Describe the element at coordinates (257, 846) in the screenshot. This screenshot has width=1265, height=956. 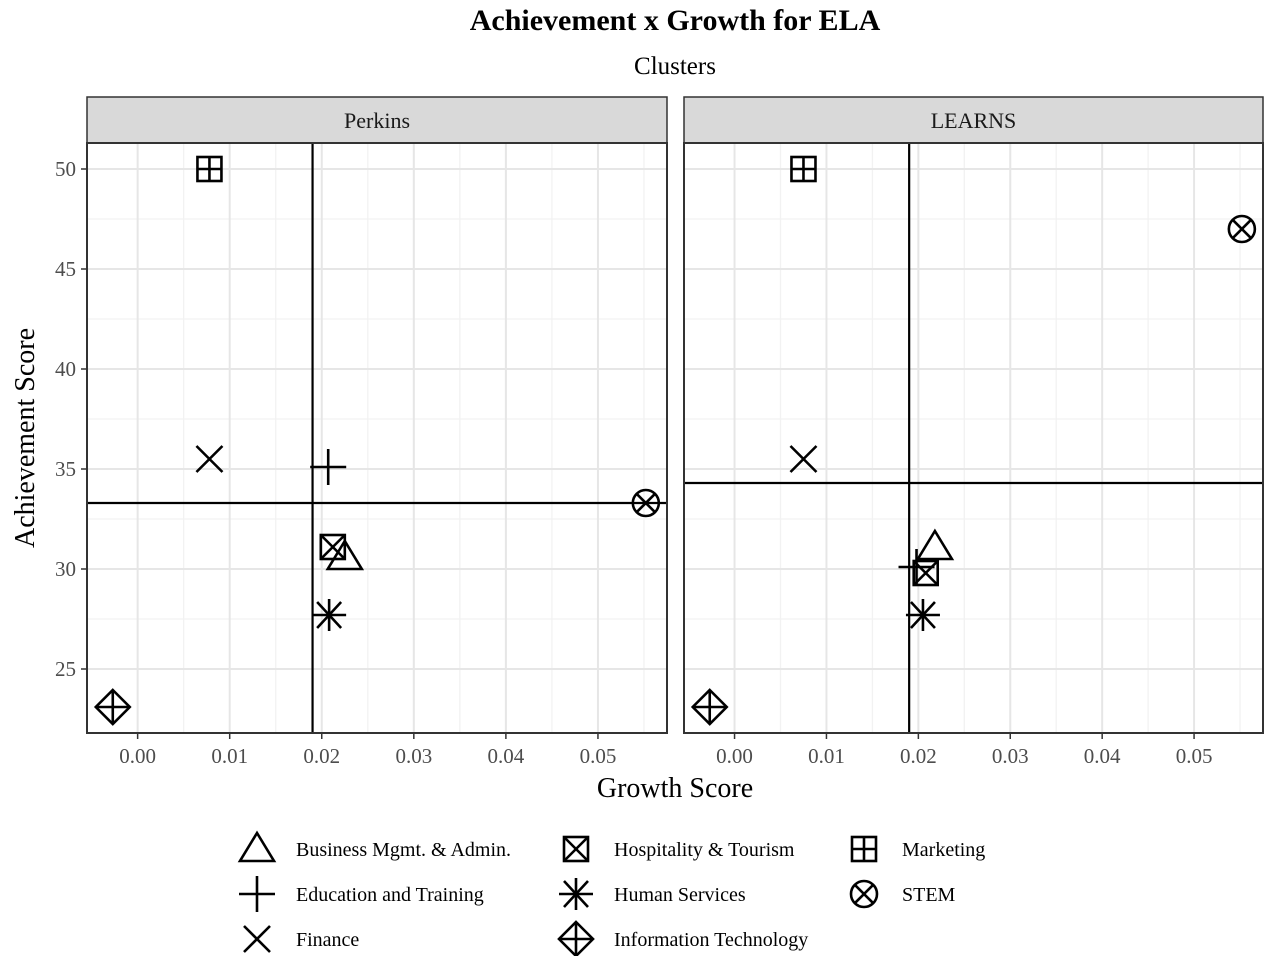
I see `legend-key-triangle` at that location.